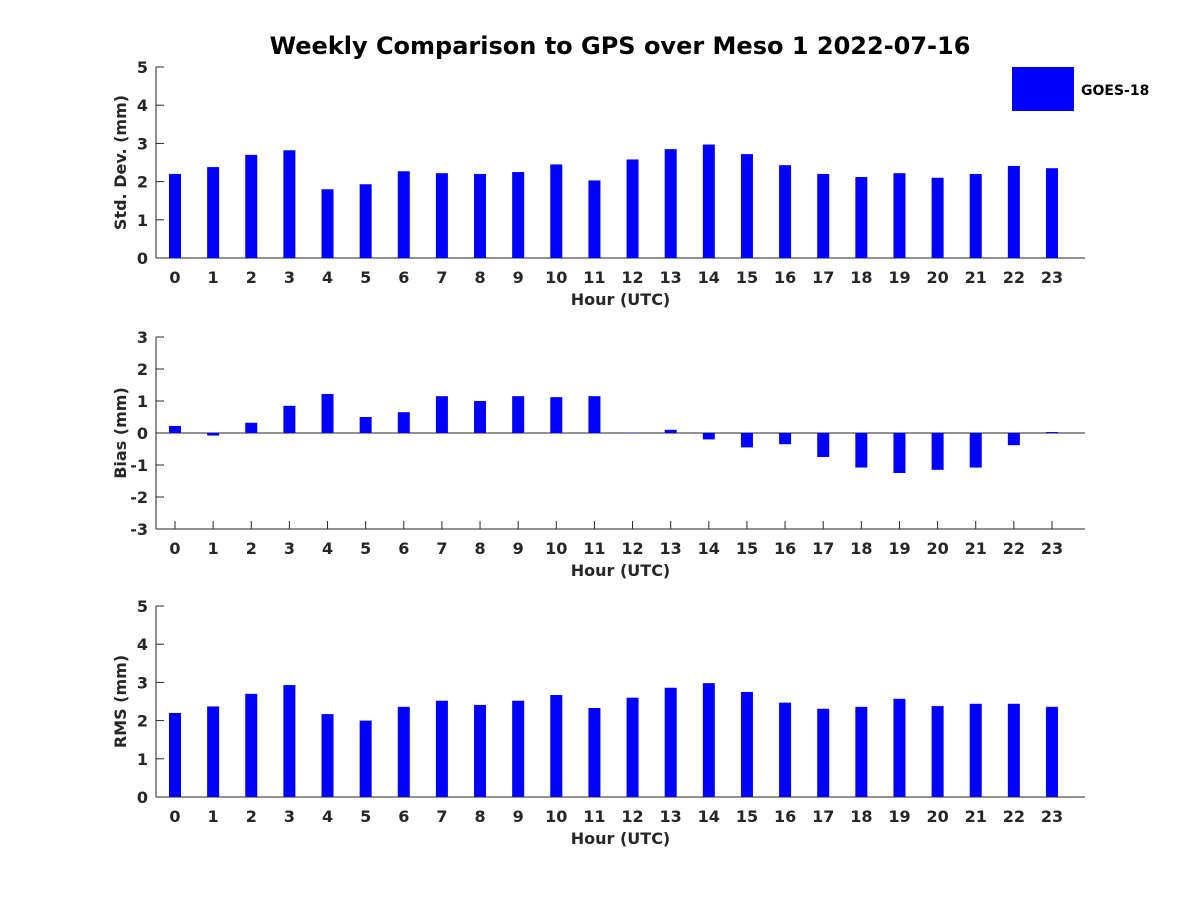 The width and height of the screenshot is (1200, 900). Describe the element at coordinates (139, 465) in the screenshot. I see `y-tick-label: -1` at that location.